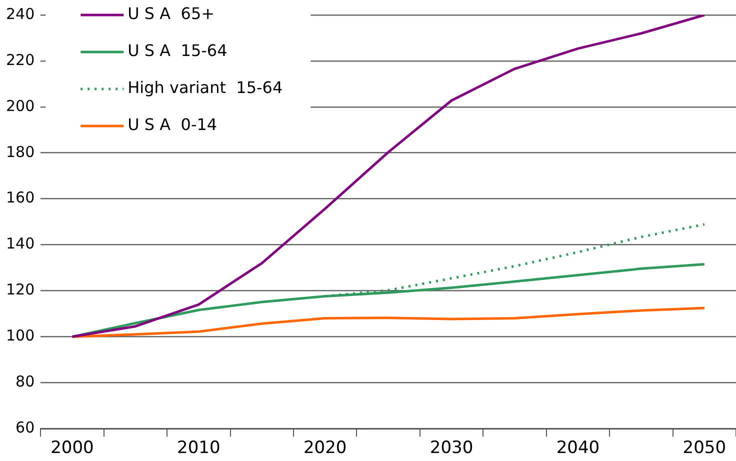 The height and width of the screenshot is (461, 736). Describe the element at coordinates (205, 88) in the screenshot. I see `legend-label: High variant 15-64` at that location.